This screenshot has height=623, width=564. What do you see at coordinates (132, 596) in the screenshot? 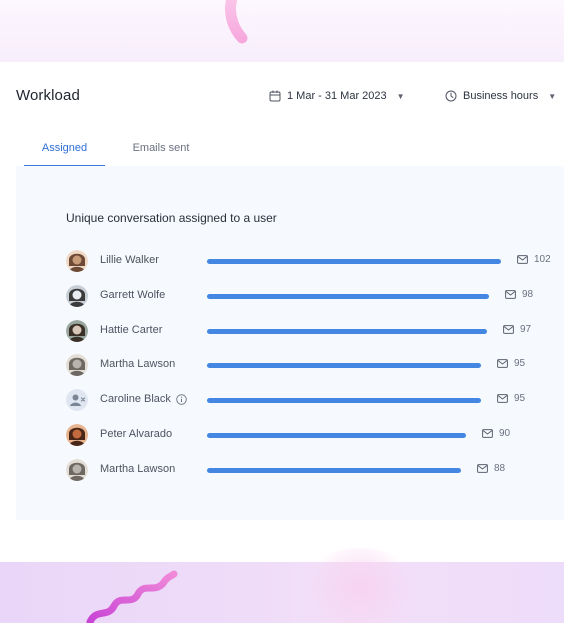
I see `squiggle-decoration` at bounding box center [132, 596].